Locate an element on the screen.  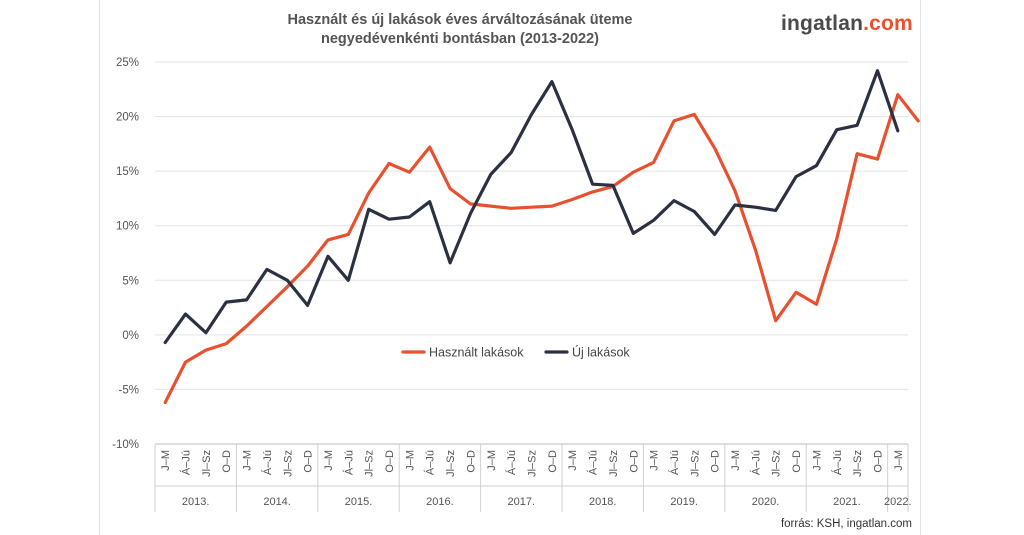
y-tick-label: -5% is located at coordinates (129, 390).